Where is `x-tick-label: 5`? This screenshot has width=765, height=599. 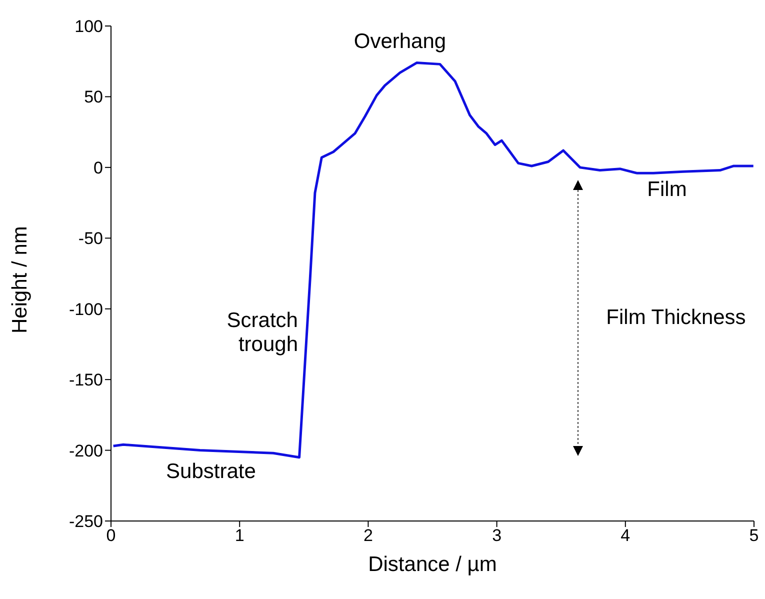 x-tick-label: 5 is located at coordinates (754, 536).